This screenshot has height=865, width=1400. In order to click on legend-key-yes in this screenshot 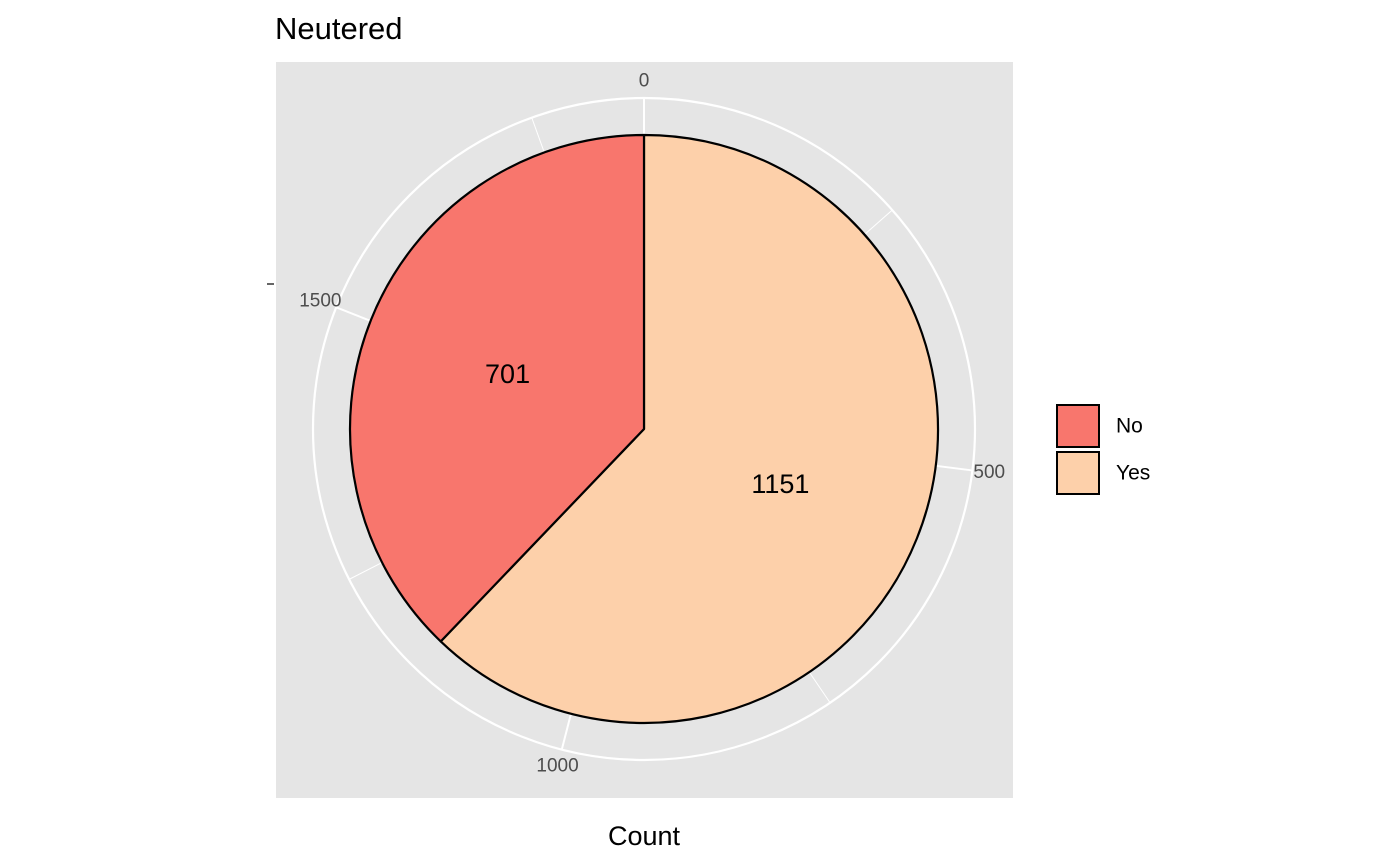, I will do `click(1078, 473)`.